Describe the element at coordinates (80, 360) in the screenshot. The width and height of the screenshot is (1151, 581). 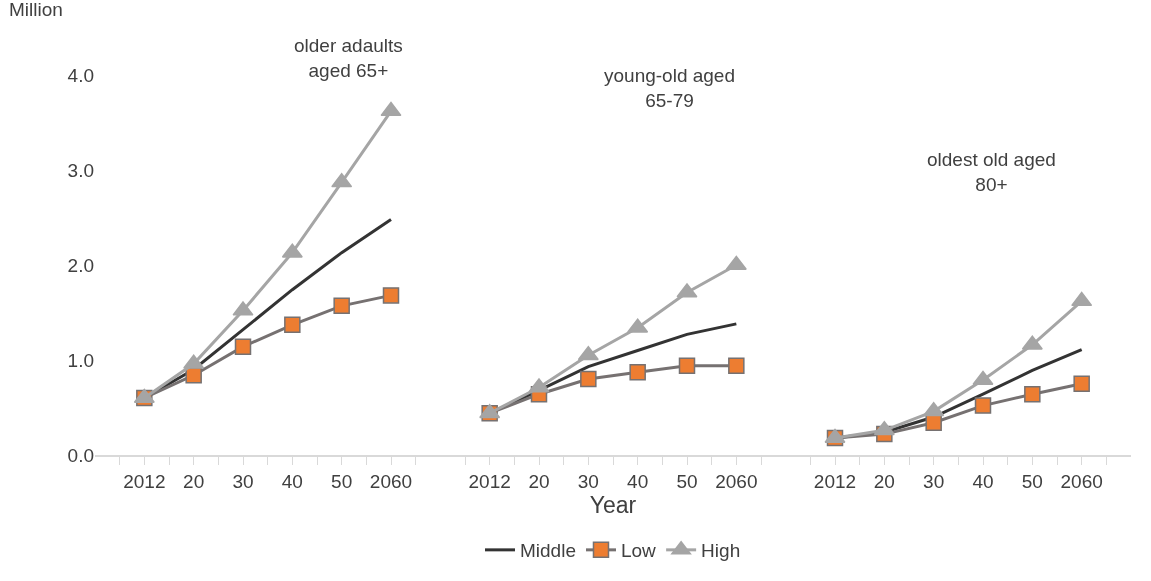
I see `y-tick-label: 1.0` at that location.